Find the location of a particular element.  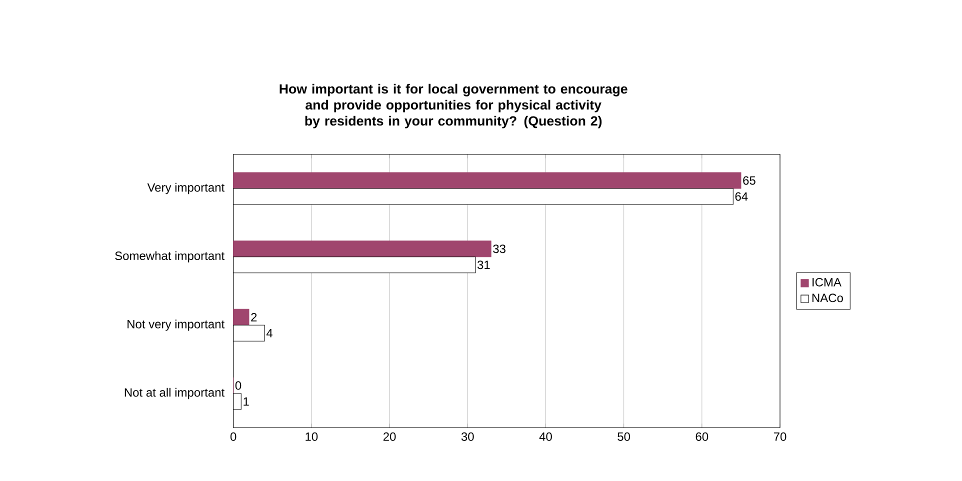

data-label: 2 is located at coordinates (254, 317).